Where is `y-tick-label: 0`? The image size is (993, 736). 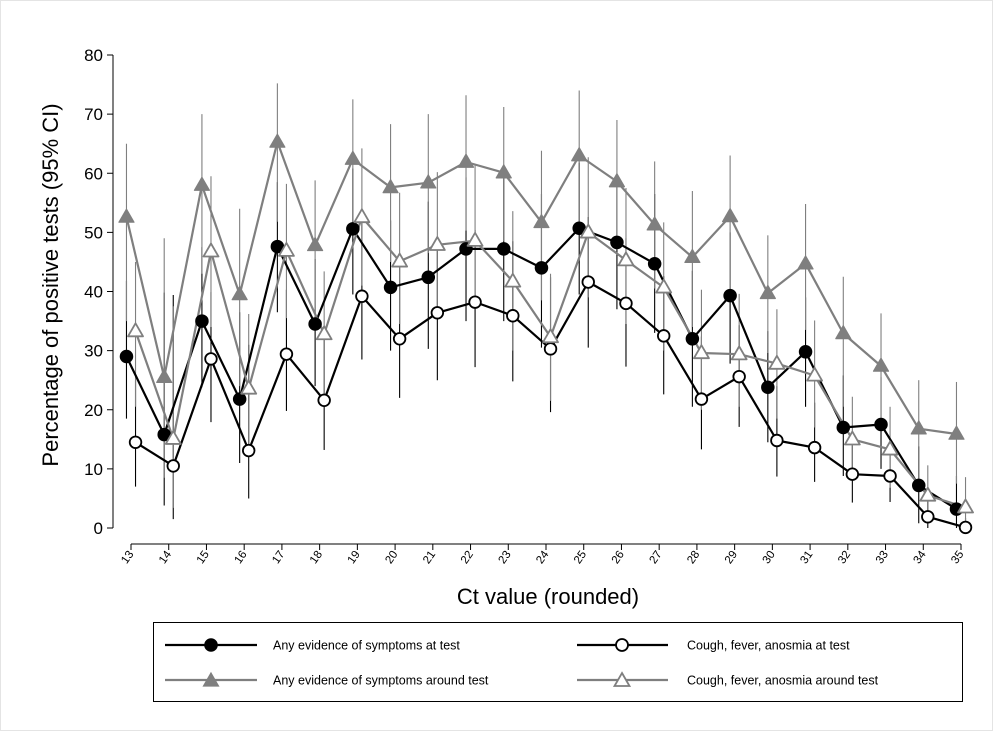
y-tick-label: 0 is located at coordinates (98, 528).